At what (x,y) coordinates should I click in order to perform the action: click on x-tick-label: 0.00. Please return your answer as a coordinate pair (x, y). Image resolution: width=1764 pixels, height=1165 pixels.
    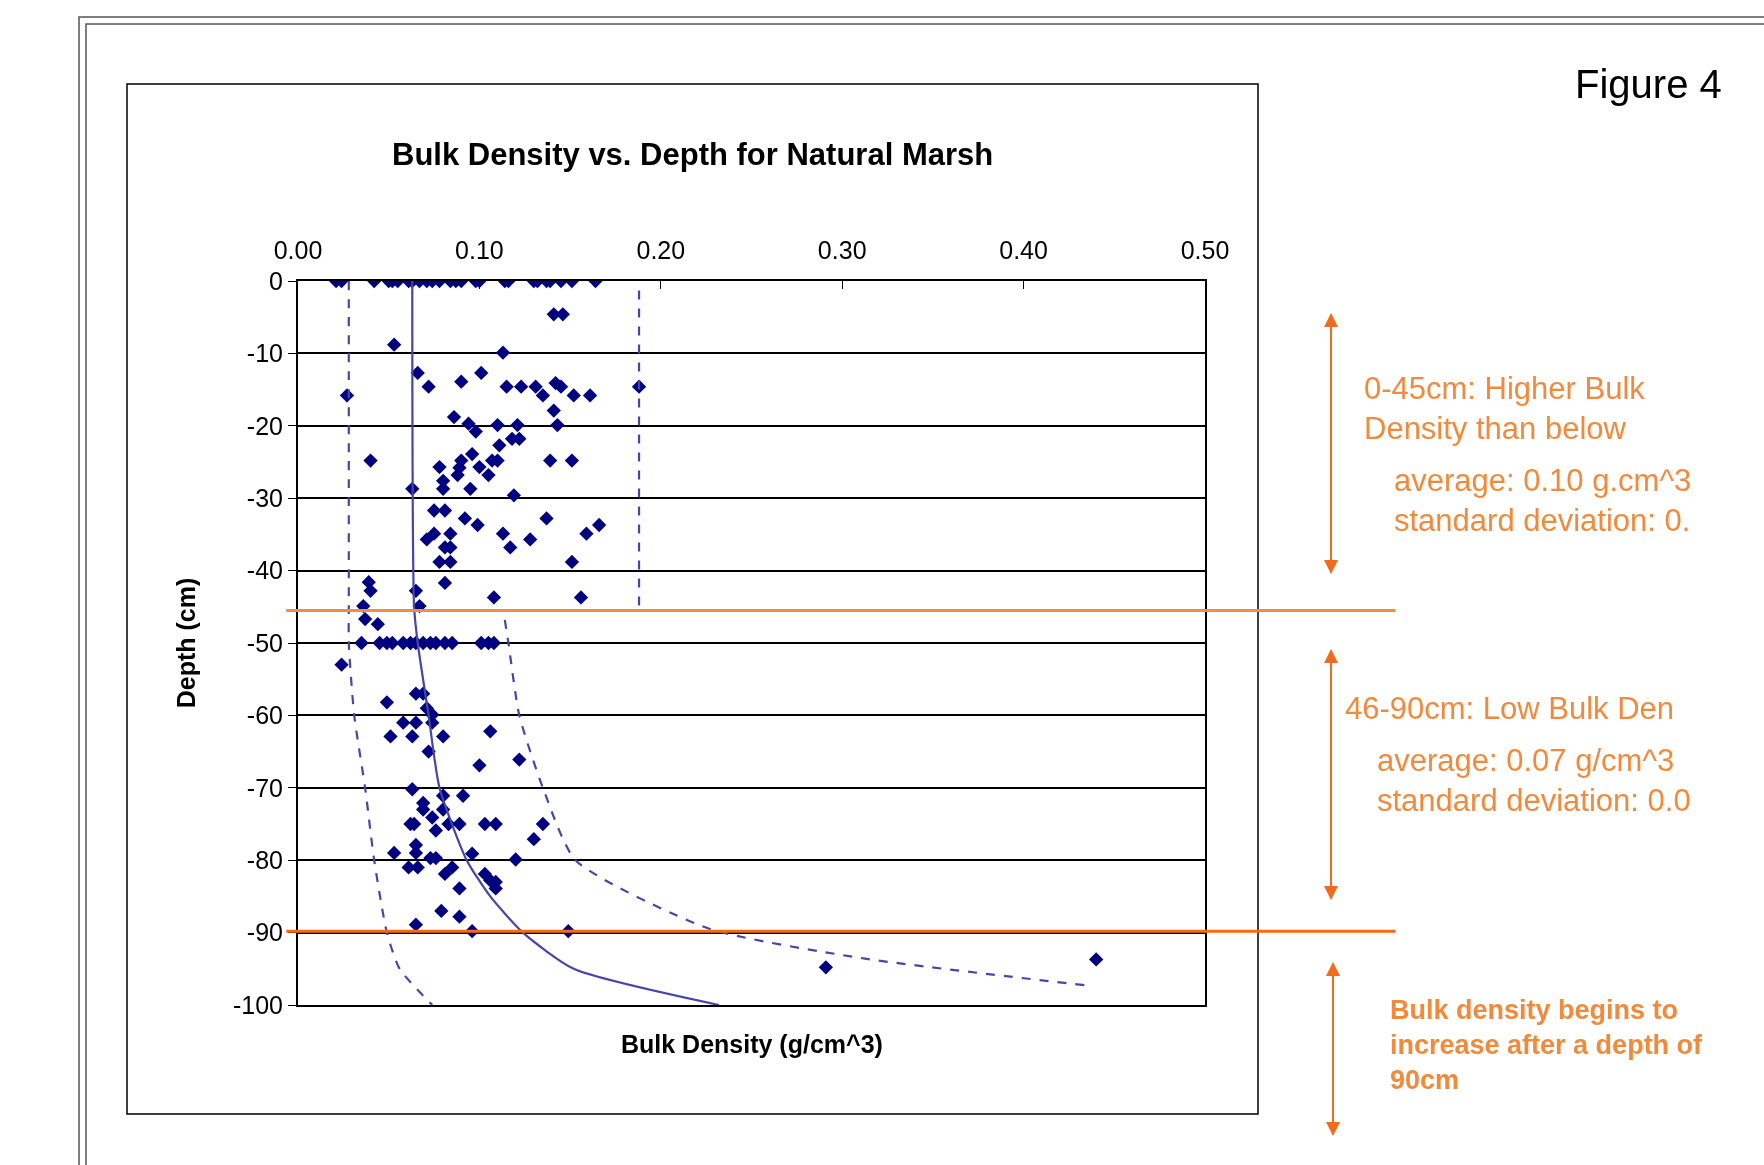
    Looking at the image, I should click on (298, 250).